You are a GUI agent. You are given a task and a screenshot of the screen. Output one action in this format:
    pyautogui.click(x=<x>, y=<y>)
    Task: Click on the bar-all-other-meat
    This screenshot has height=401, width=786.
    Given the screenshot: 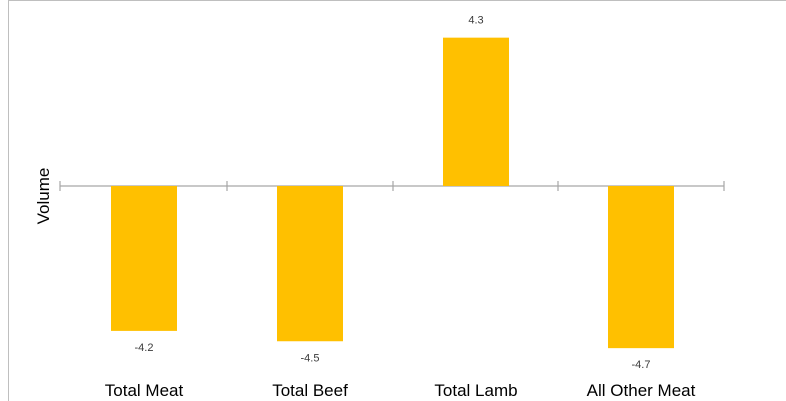 What is the action you would take?
    pyautogui.click(x=641, y=267)
    